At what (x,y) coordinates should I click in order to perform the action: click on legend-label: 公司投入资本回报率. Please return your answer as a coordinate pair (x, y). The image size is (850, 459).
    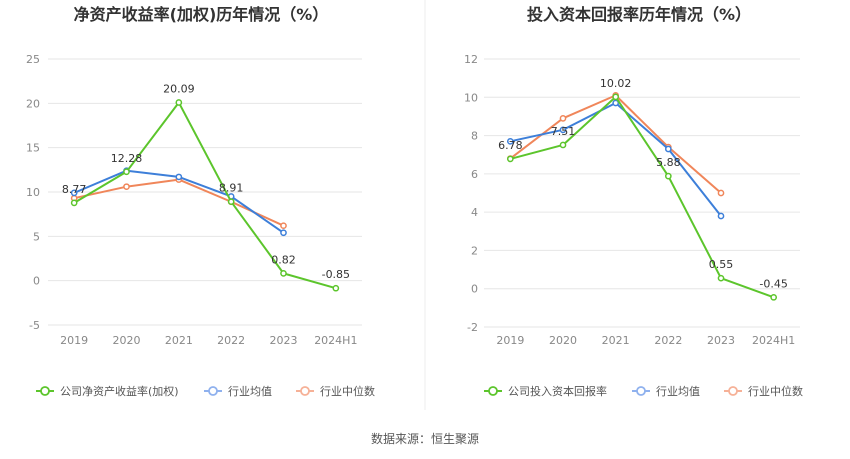
    Looking at the image, I should click on (557, 391).